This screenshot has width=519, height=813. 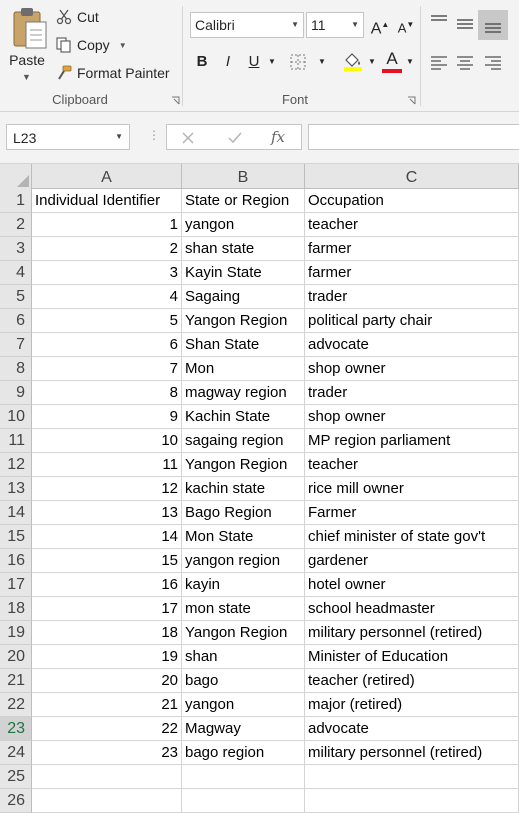 I want to click on column-header-c: C, so click(x=412, y=176).